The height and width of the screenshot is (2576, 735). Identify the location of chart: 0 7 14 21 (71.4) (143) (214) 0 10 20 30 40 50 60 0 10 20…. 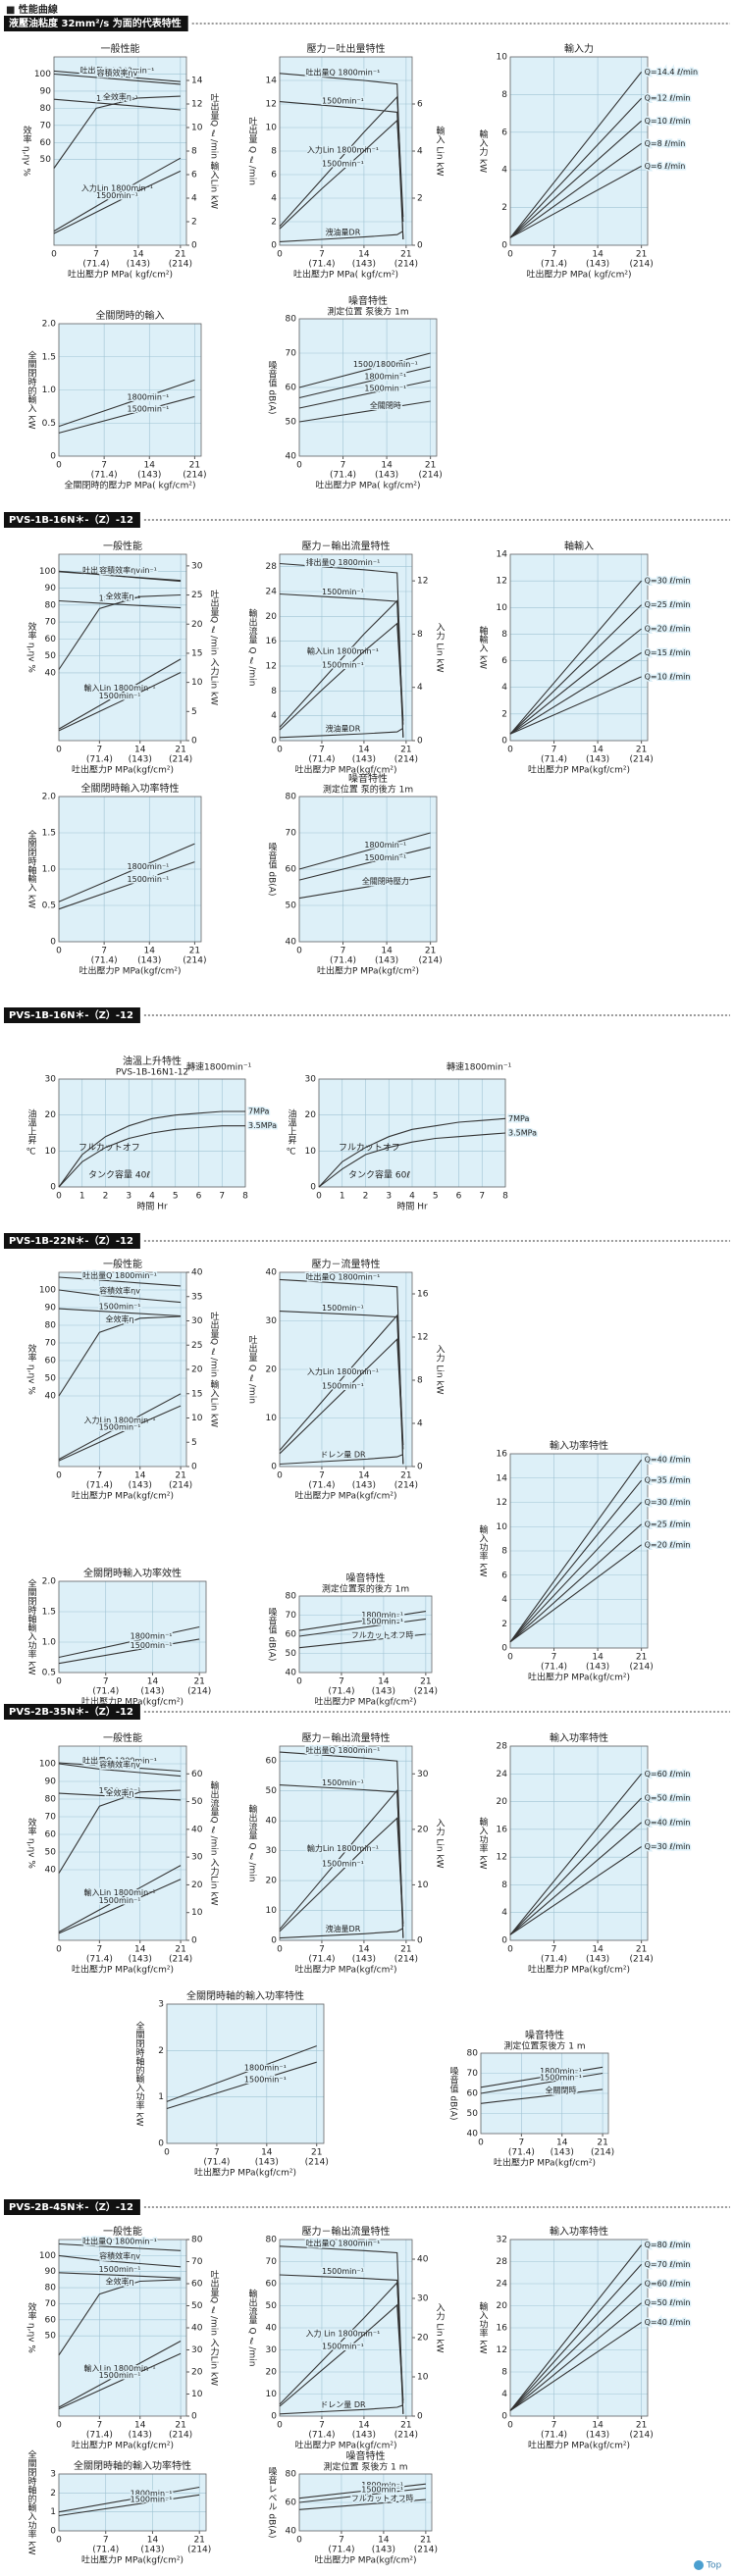
(346, 1853).